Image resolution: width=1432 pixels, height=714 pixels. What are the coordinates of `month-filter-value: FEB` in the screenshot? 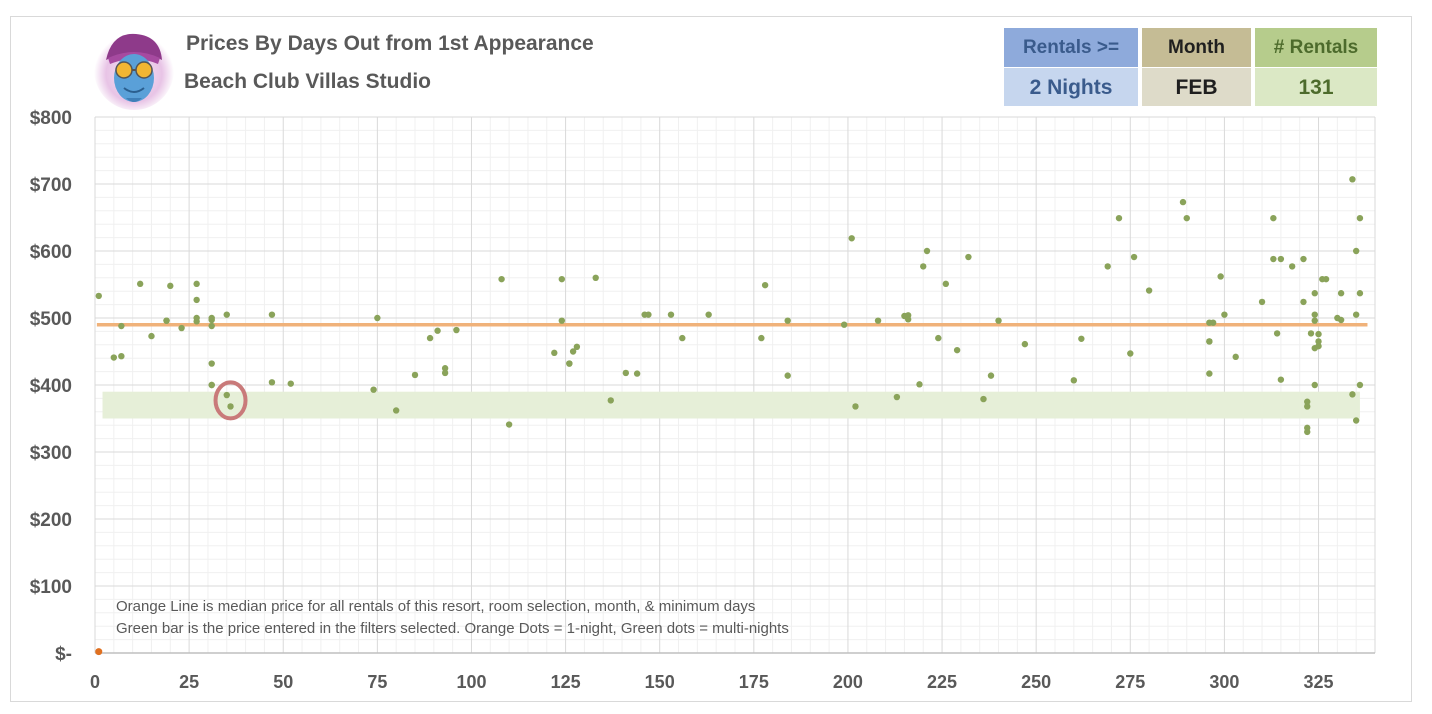 It's located at (1196, 87).